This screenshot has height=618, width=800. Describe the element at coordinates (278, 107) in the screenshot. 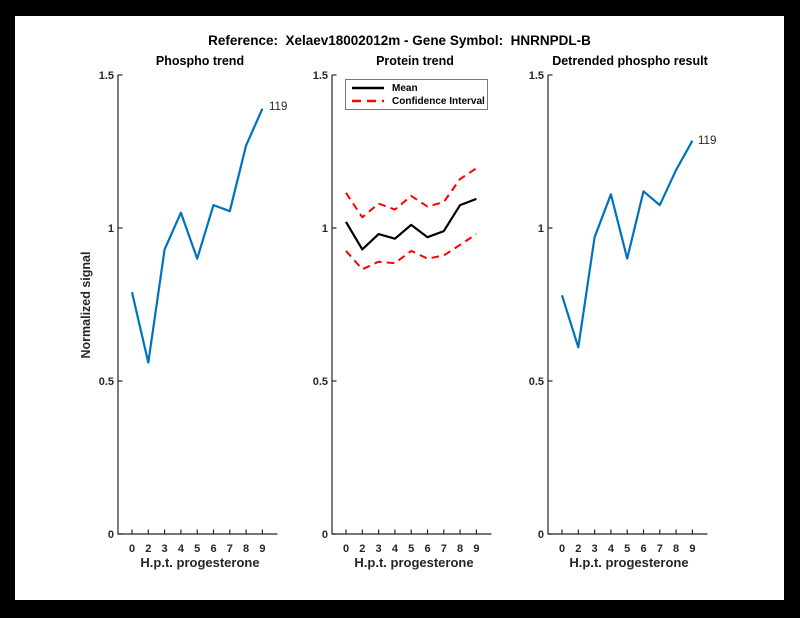

I see `endpoint-label-phospho: 119` at that location.